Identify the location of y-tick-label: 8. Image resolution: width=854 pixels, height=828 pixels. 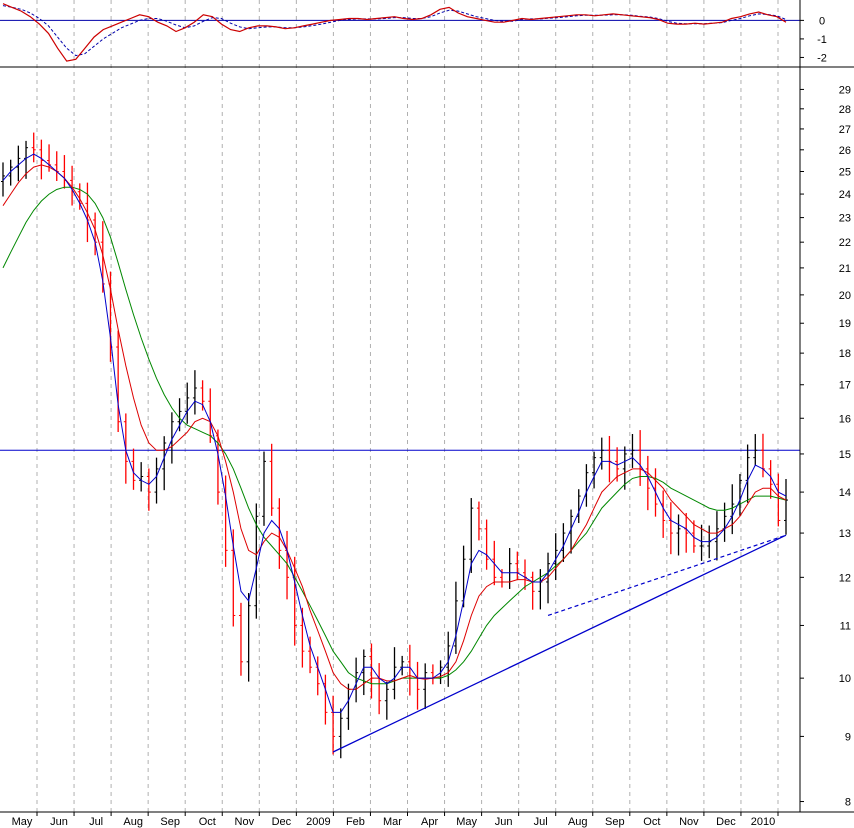
(848, 803).